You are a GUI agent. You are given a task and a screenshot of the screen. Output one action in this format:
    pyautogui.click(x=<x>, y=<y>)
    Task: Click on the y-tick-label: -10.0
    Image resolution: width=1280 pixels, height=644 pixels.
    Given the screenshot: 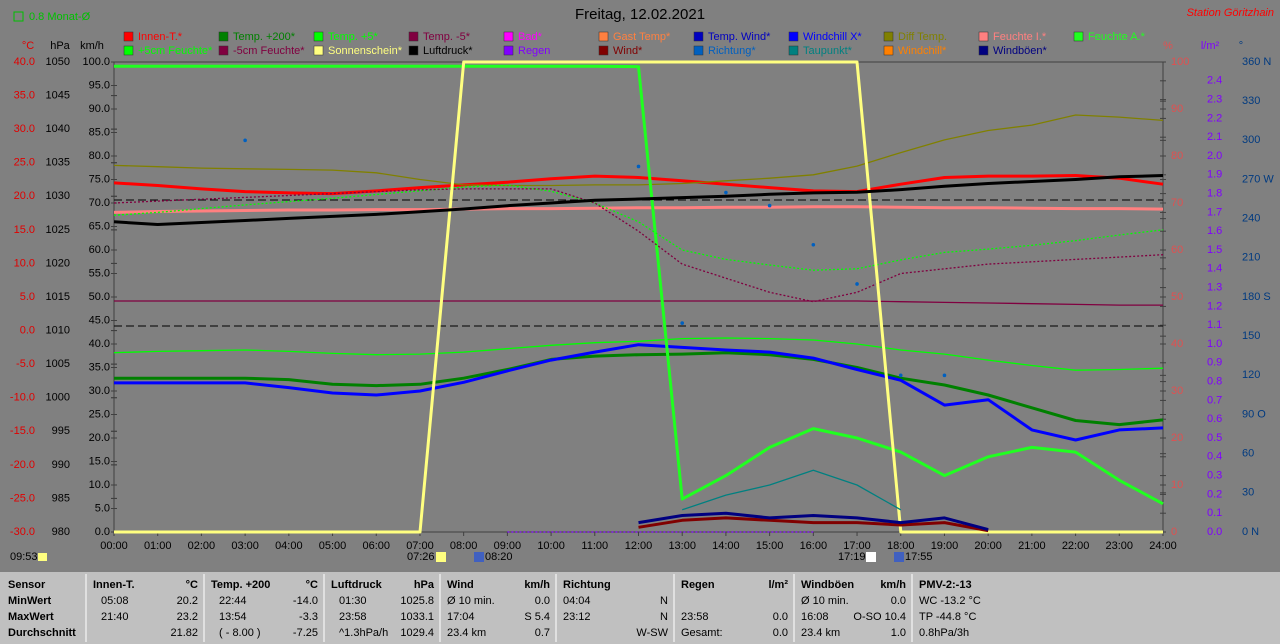 What is the action you would take?
    pyautogui.click(x=22, y=398)
    